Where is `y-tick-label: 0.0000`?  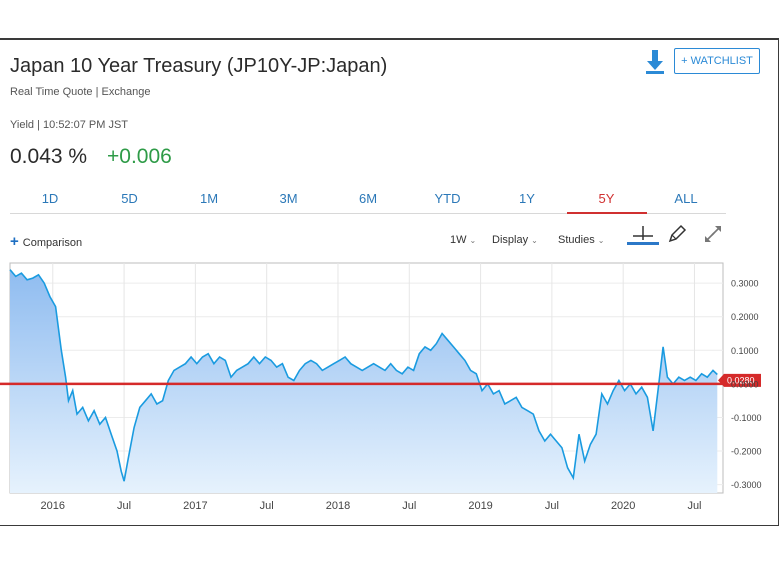 y-tick-label: 0.0000 is located at coordinates (745, 384).